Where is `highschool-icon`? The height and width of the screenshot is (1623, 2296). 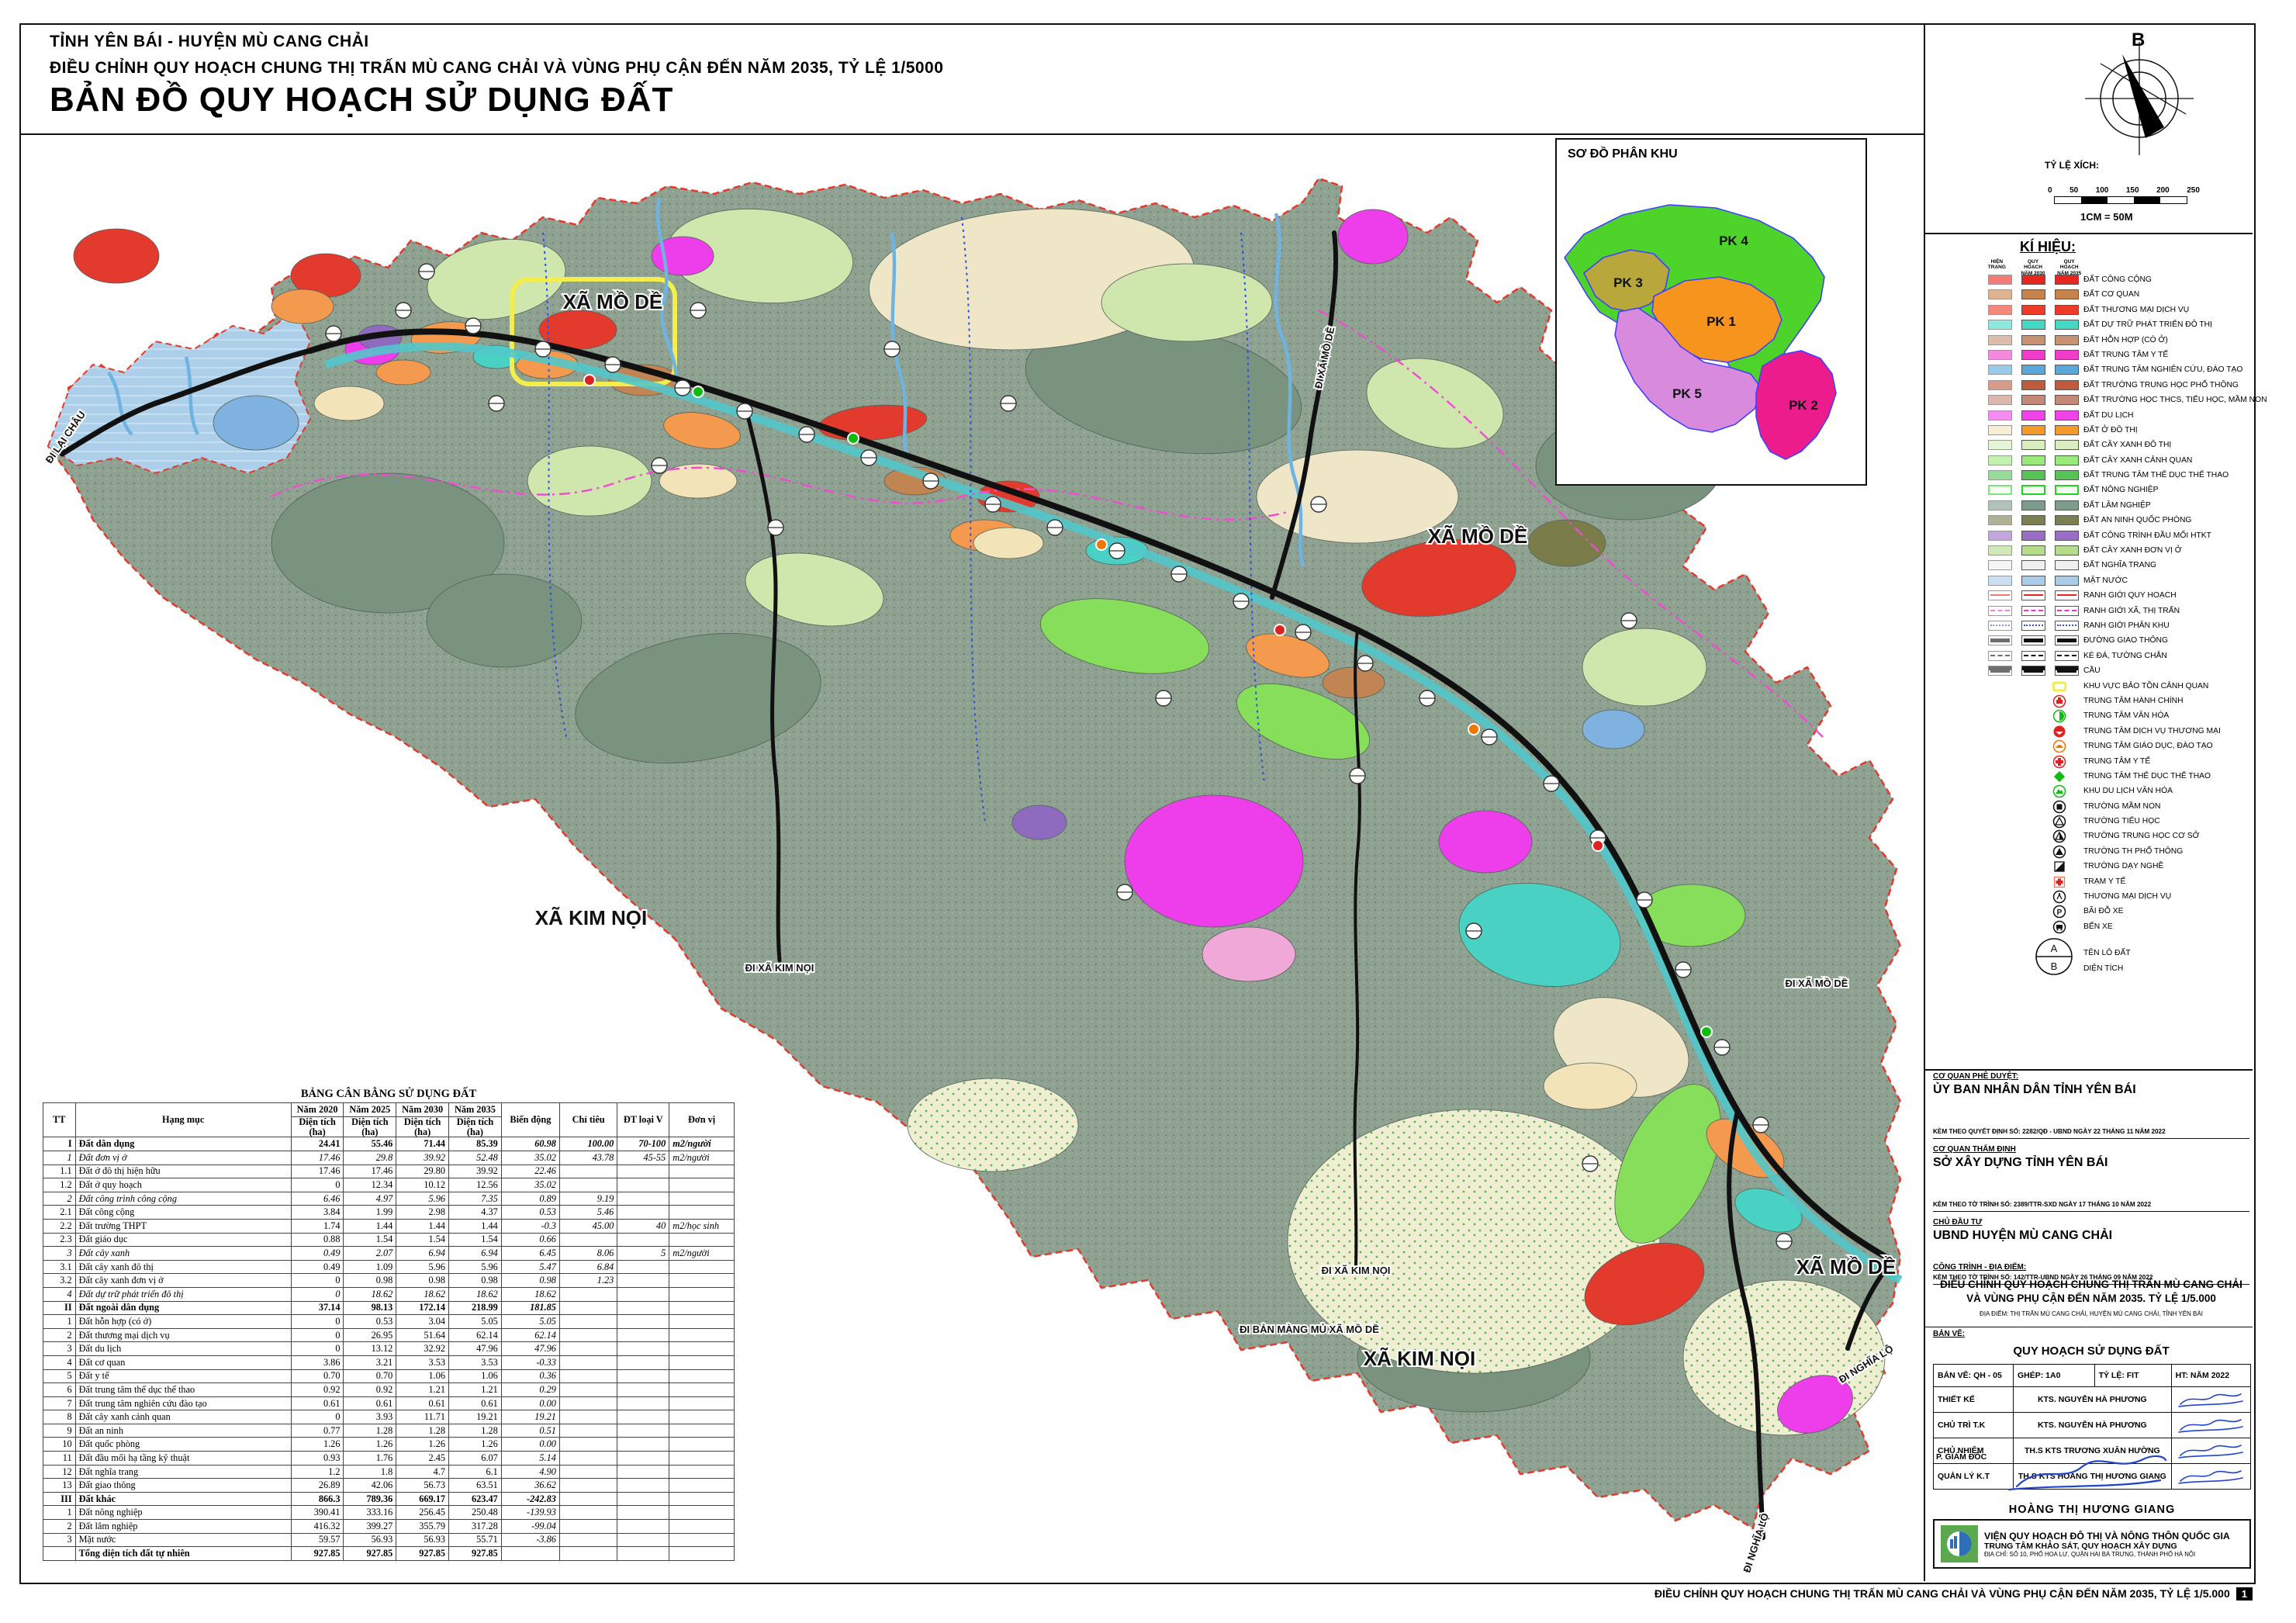
highschool-icon is located at coordinates (2059, 852).